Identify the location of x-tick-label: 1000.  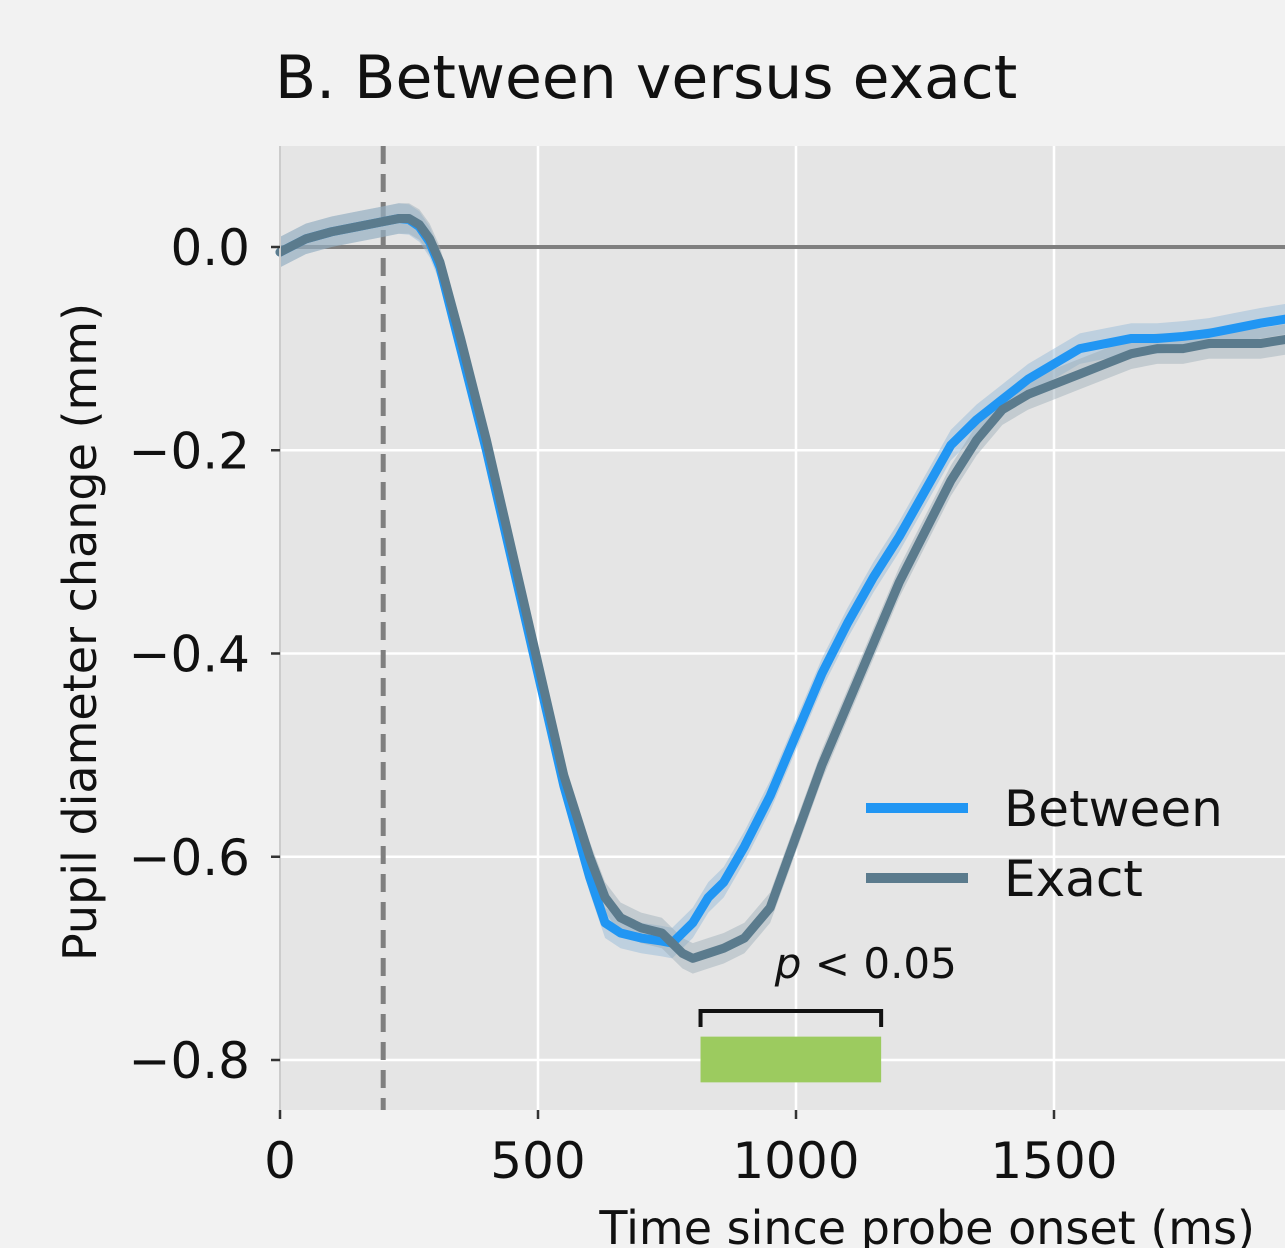
(795, 1161).